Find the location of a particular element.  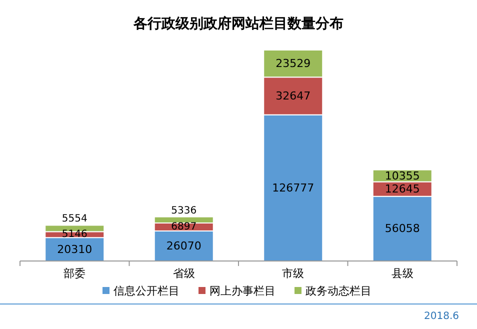

data-label: 12645 is located at coordinates (402, 189).